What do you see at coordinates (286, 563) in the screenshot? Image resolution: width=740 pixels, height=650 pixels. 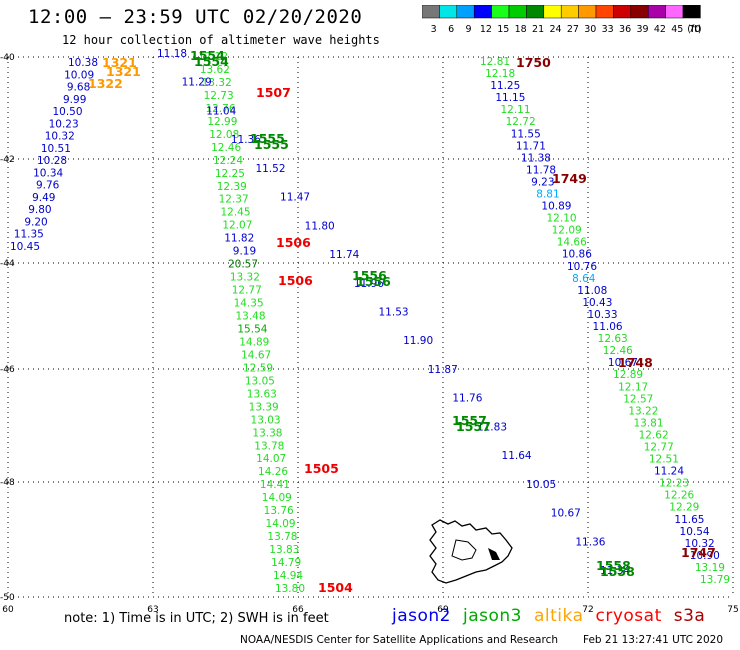 I see `wave-height-value: 14.79` at bounding box center [286, 563].